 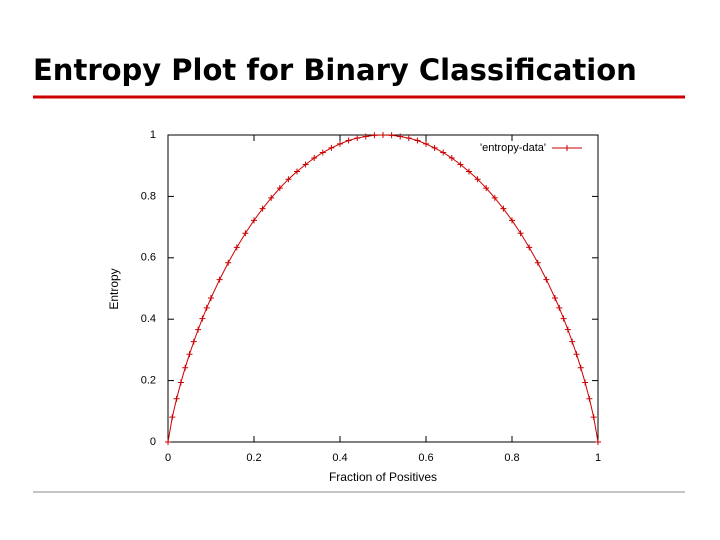 What do you see at coordinates (148, 196) in the screenshot?
I see `y-tick-label: 0.8` at bounding box center [148, 196].